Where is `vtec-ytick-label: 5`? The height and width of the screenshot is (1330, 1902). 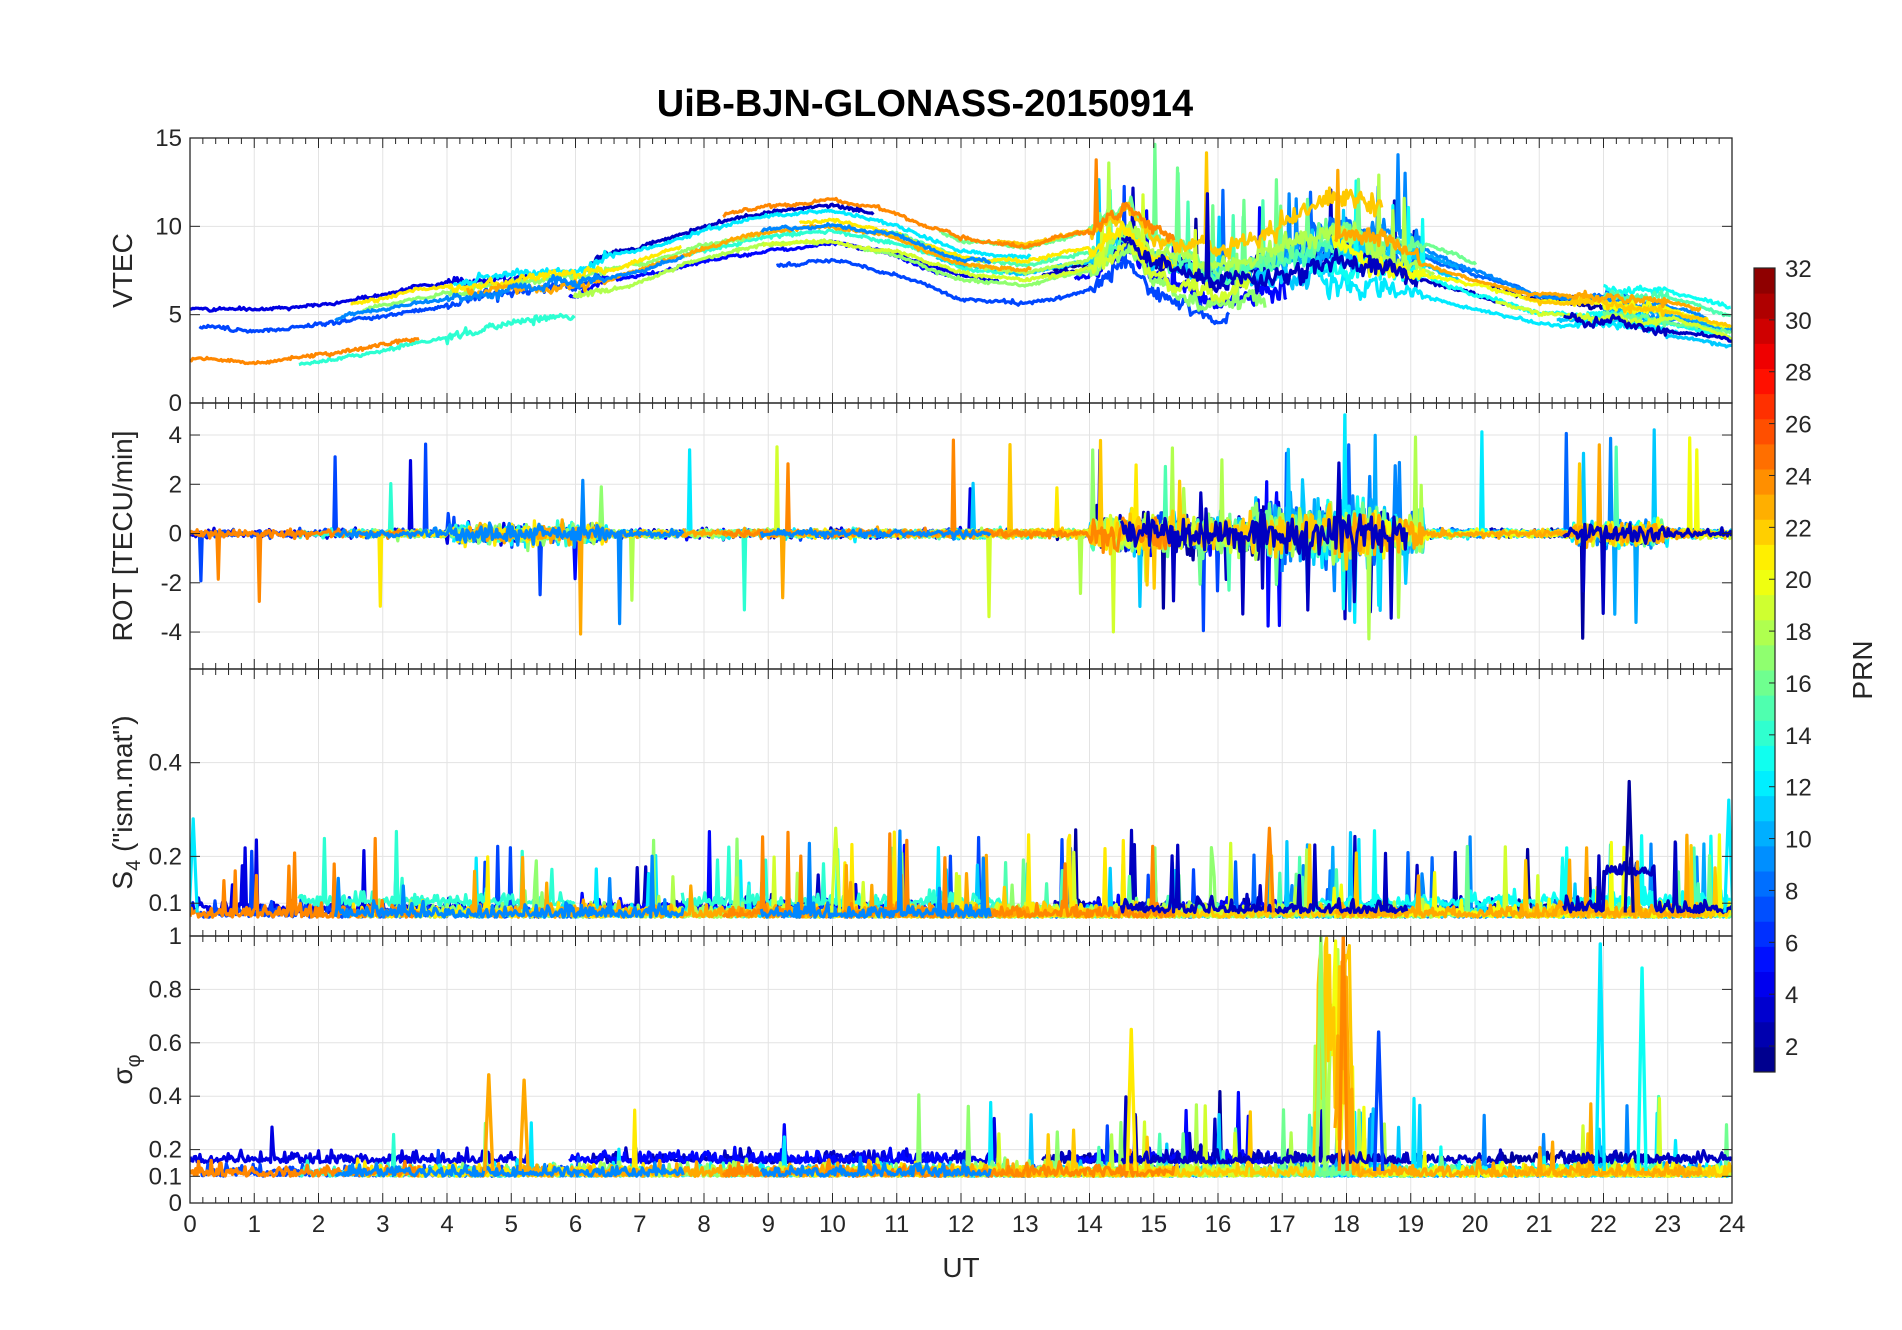
vtec-ytick-label: 5 is located at coordinates (175, 315).